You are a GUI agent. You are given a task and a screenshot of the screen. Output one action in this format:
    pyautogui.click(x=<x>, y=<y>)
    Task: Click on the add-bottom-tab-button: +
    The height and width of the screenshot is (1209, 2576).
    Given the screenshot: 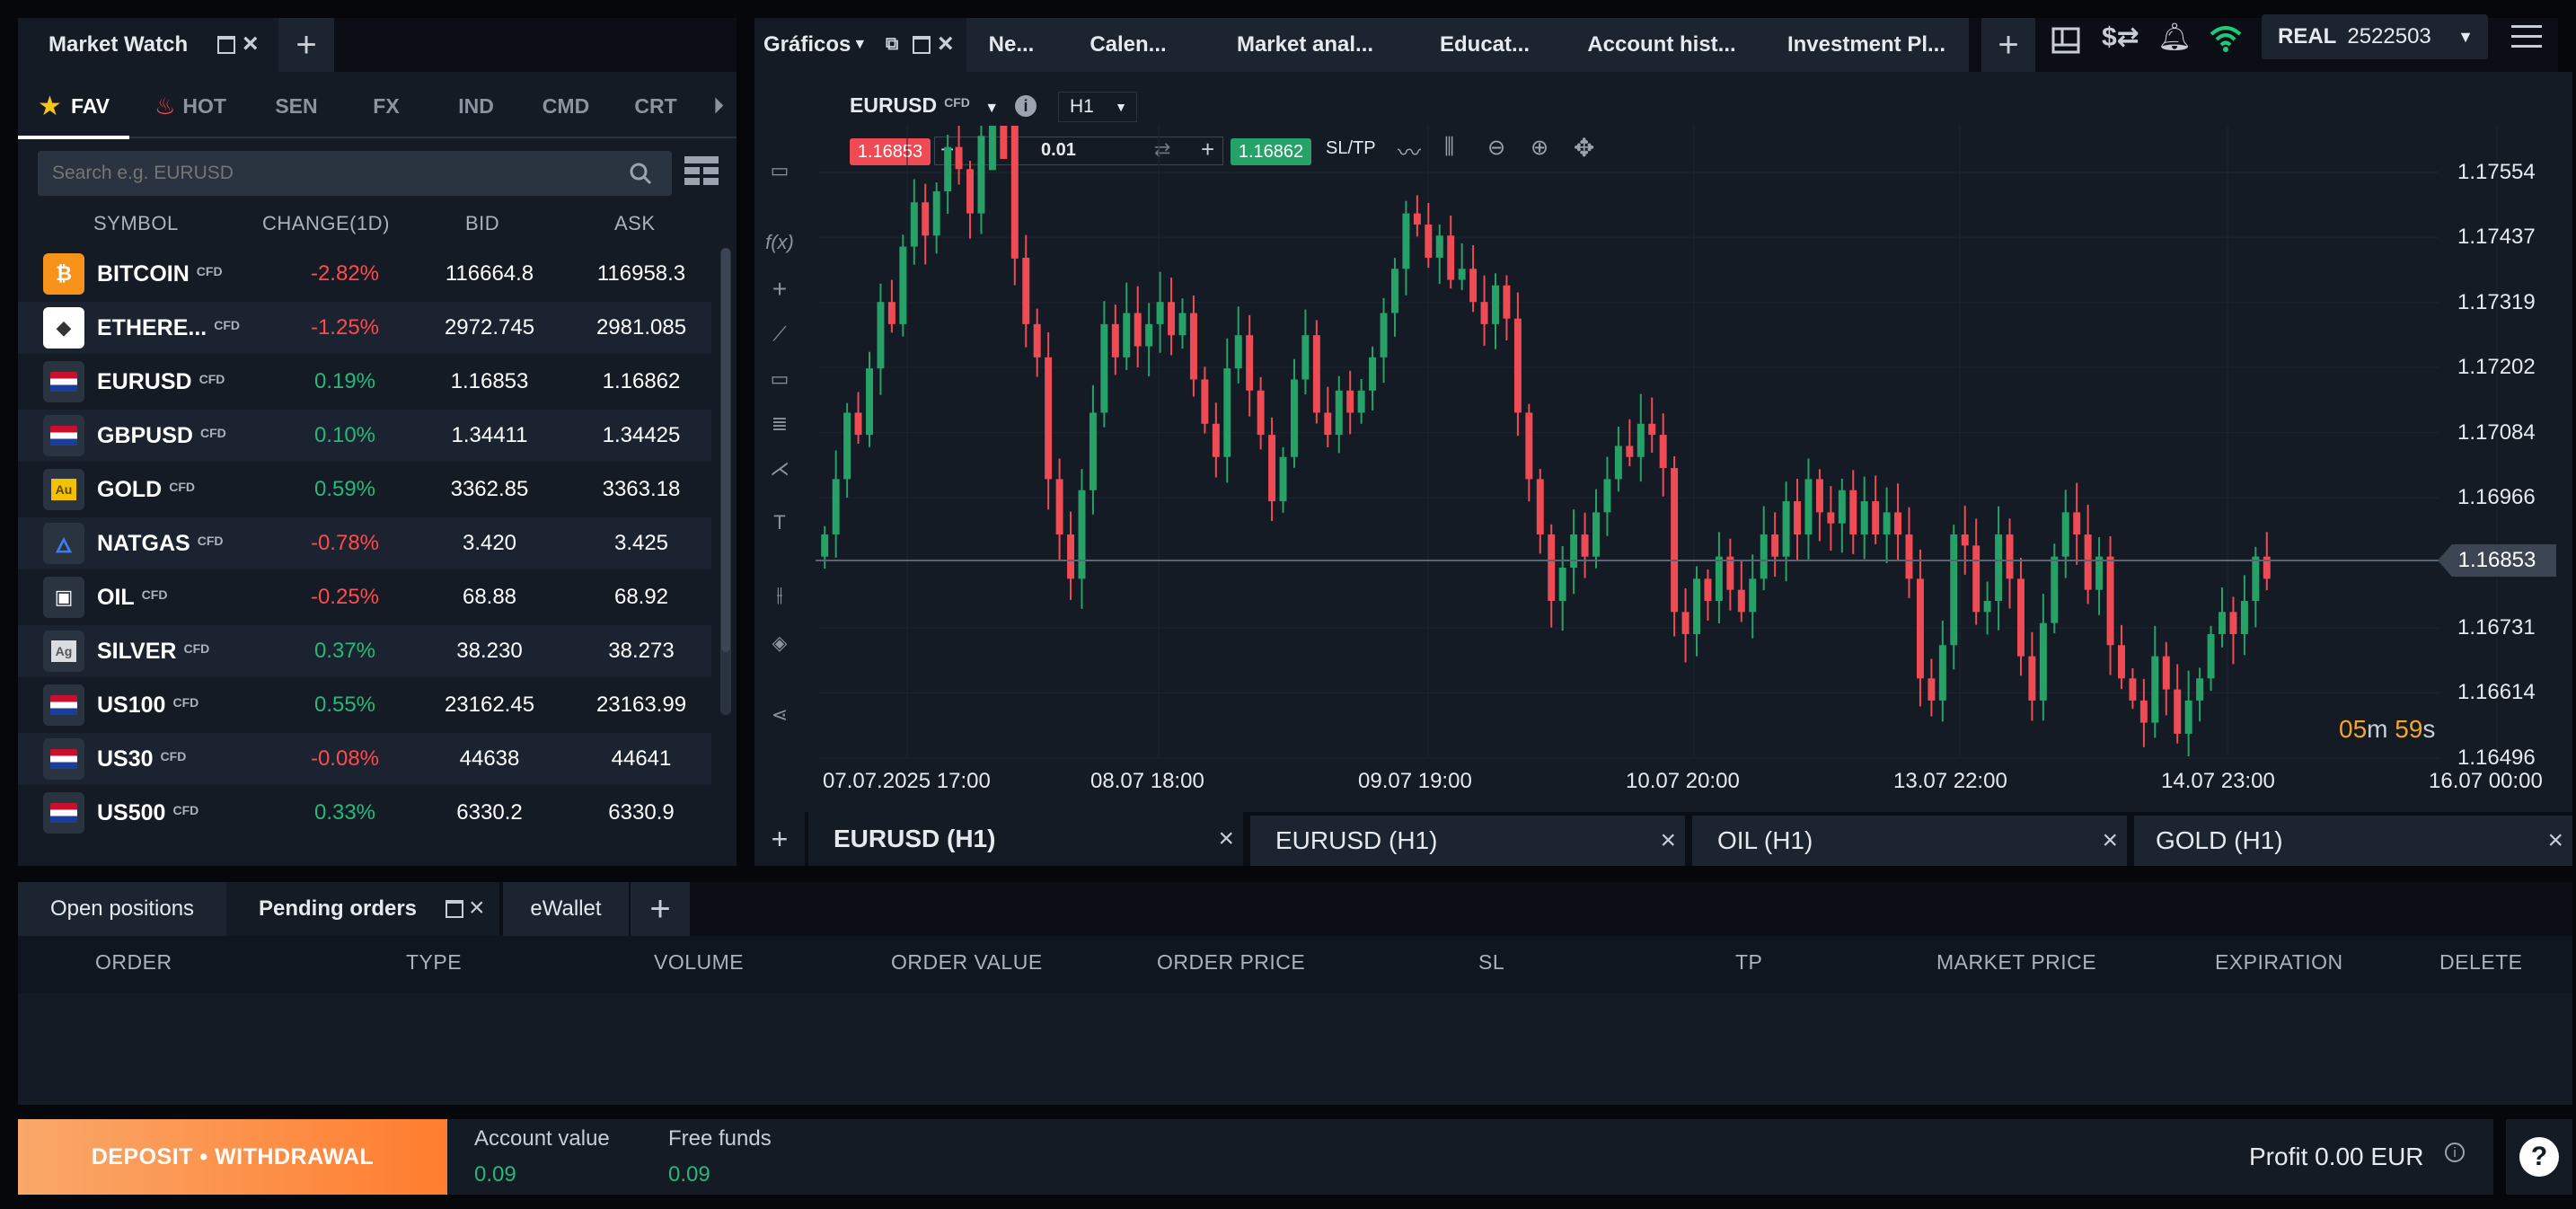 What is the action you would take?
    pyautogui.click(x=660, y=909)
    